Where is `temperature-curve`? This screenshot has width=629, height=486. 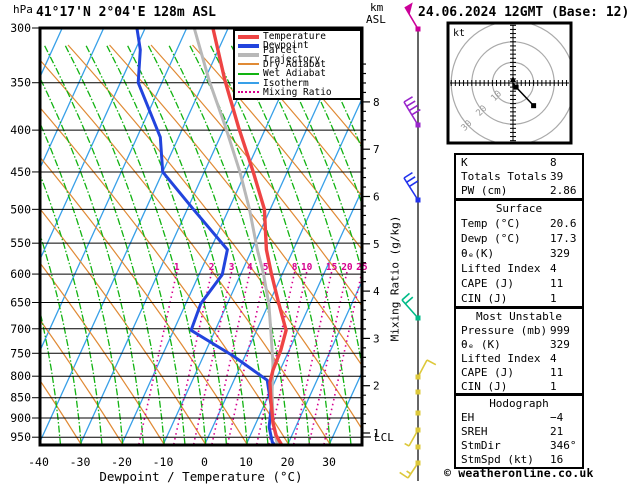 temperature-curve is located at coordinates (249, 236).